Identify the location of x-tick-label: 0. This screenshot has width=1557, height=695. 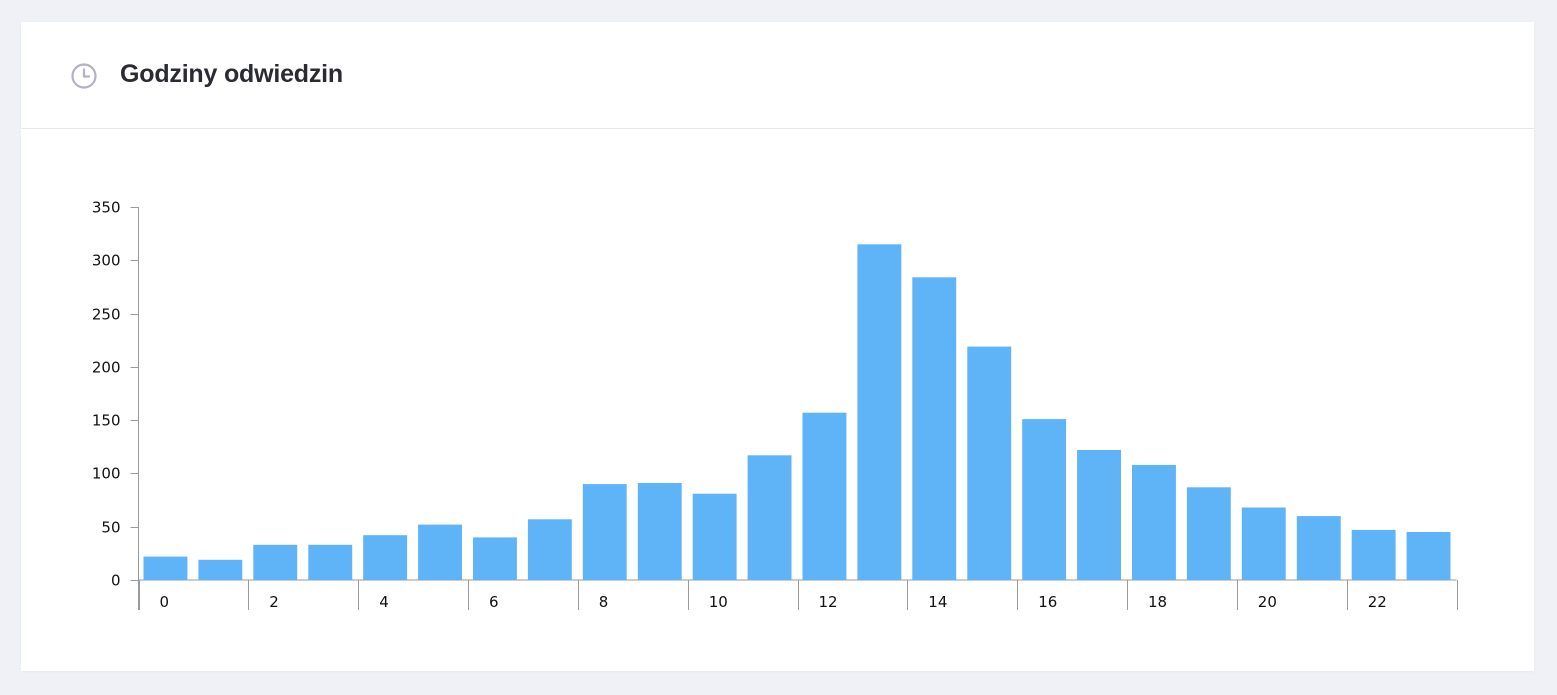
(165, 602).